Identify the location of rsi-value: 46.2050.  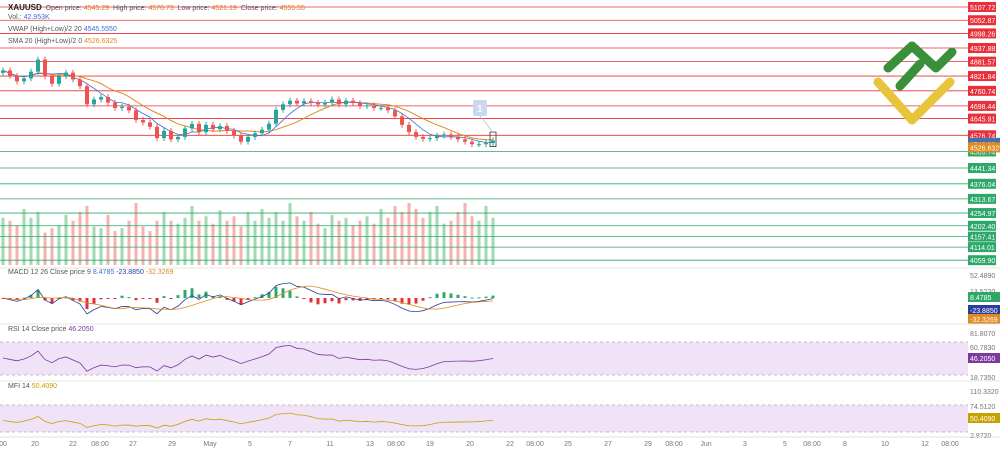
(81, 329).